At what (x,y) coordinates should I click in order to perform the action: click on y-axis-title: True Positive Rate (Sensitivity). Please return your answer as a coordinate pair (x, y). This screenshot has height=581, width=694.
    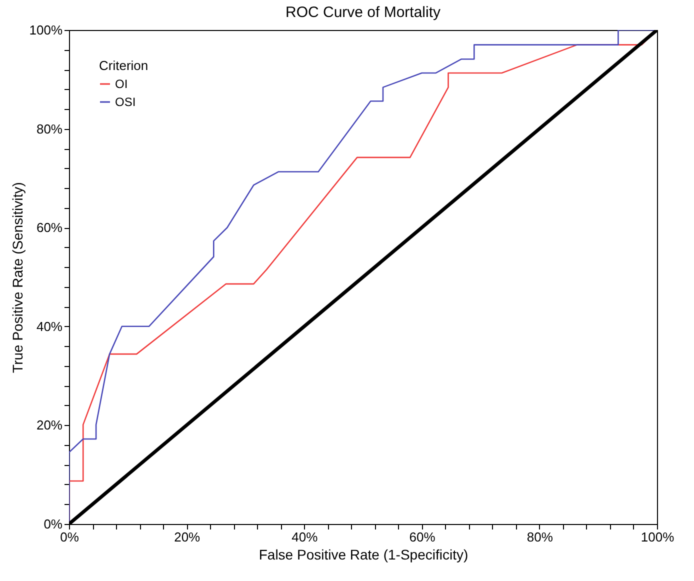
    Looking at the image, I should click on (17, 277).